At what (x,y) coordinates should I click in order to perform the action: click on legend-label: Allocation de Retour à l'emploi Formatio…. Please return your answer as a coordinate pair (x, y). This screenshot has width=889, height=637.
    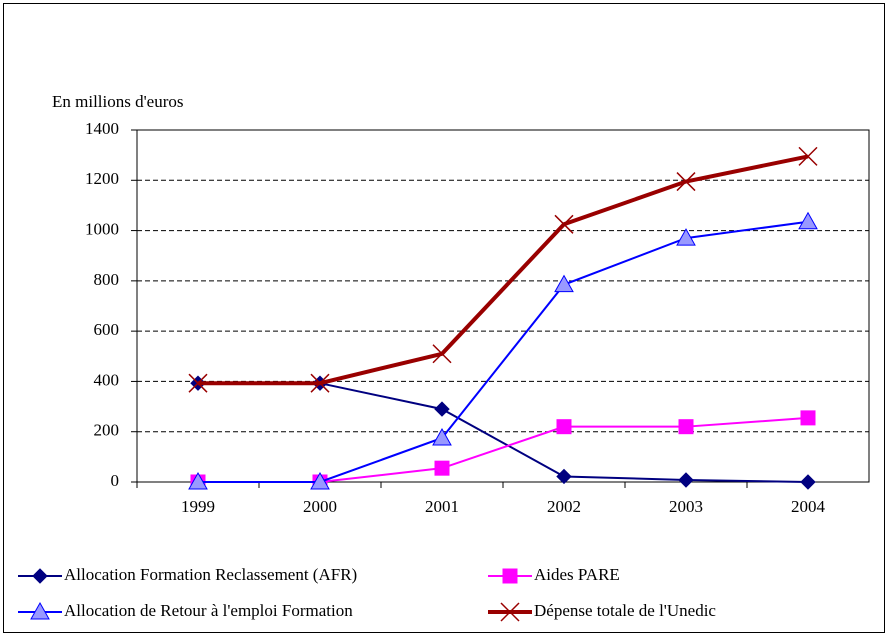
    Looking at the image, I should click on (208, 610).